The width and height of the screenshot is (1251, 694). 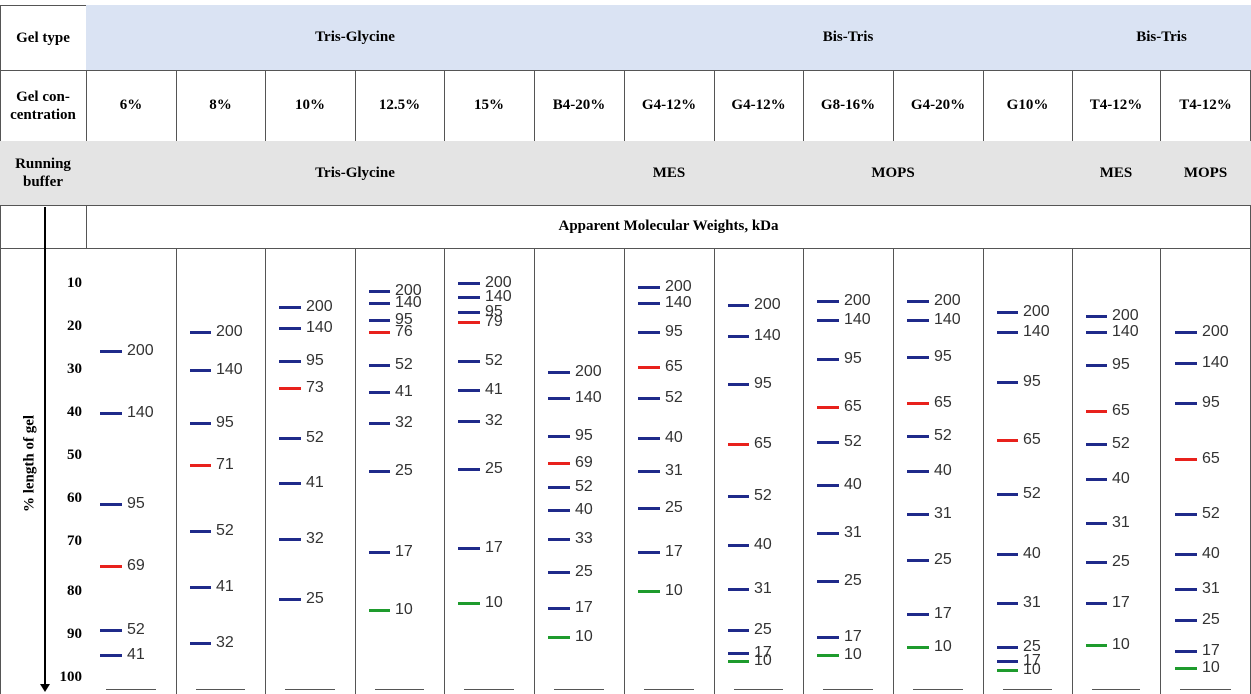 What do you see at coordinates (74, 541) in the screenshot?
I see `axis-tick-label: 70` at bounding box center [74, 541].